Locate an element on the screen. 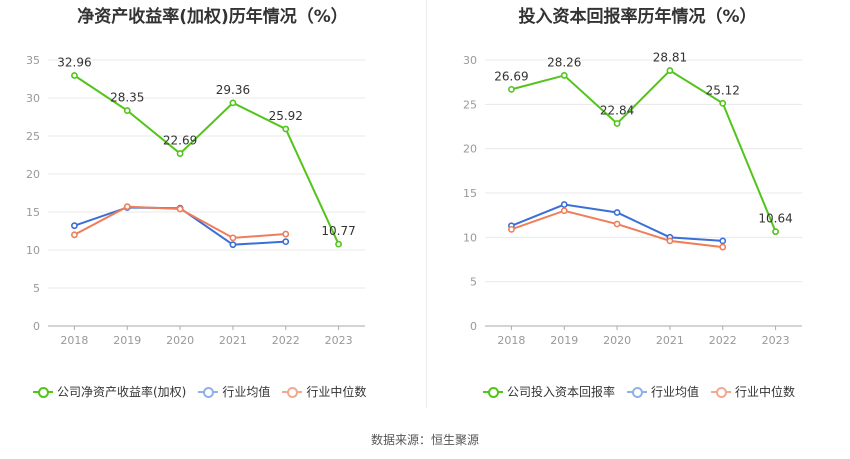  industry-median-line is located at coordinates (617, 229).